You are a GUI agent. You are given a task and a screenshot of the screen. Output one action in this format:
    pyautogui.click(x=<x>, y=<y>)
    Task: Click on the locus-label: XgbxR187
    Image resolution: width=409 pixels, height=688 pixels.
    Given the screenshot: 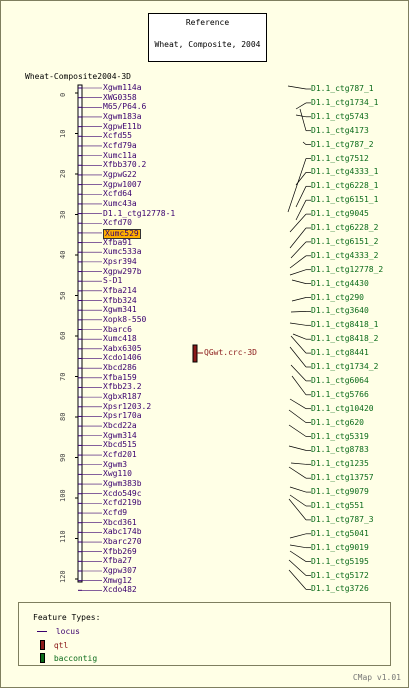 What is the action you would take?
    pyautogui.click(x=122, y=397)
    